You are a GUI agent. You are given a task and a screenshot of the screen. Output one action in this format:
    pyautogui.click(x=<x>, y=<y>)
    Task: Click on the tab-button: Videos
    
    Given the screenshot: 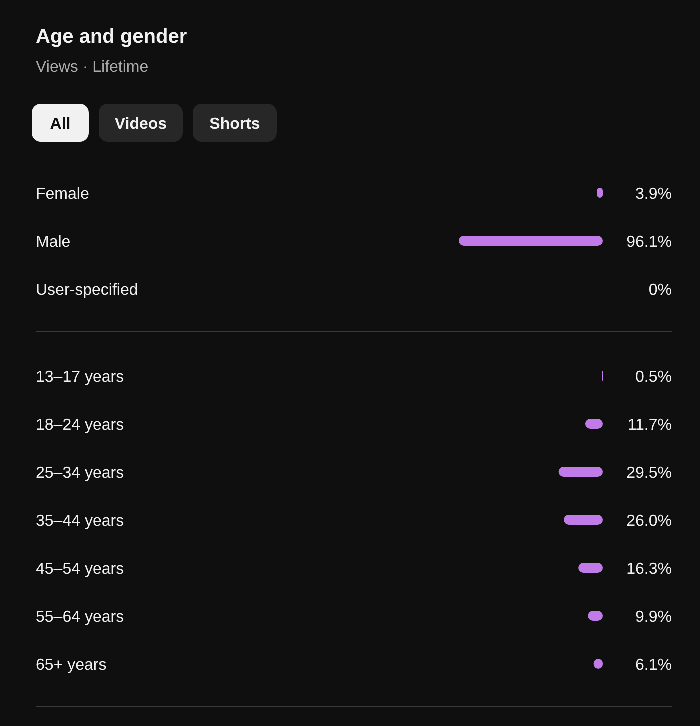 What is the action you would take?
    pyautogui.click(x=141, y=123)
    